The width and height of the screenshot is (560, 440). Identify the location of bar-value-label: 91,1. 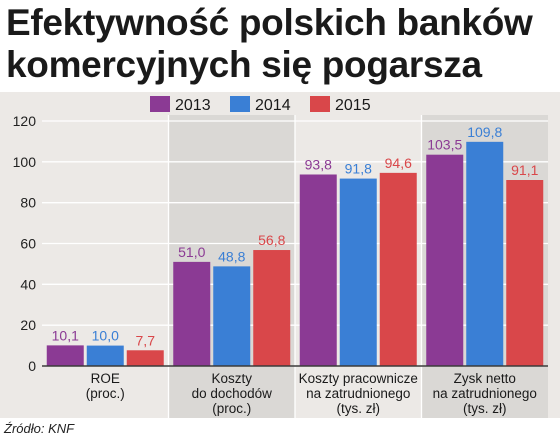
(524, 170).